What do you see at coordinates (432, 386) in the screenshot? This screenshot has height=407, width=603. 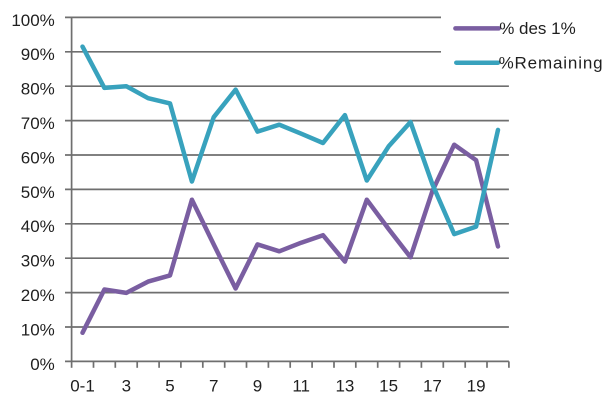 I see `svg-text: 17` at bounding box center [432, 386].